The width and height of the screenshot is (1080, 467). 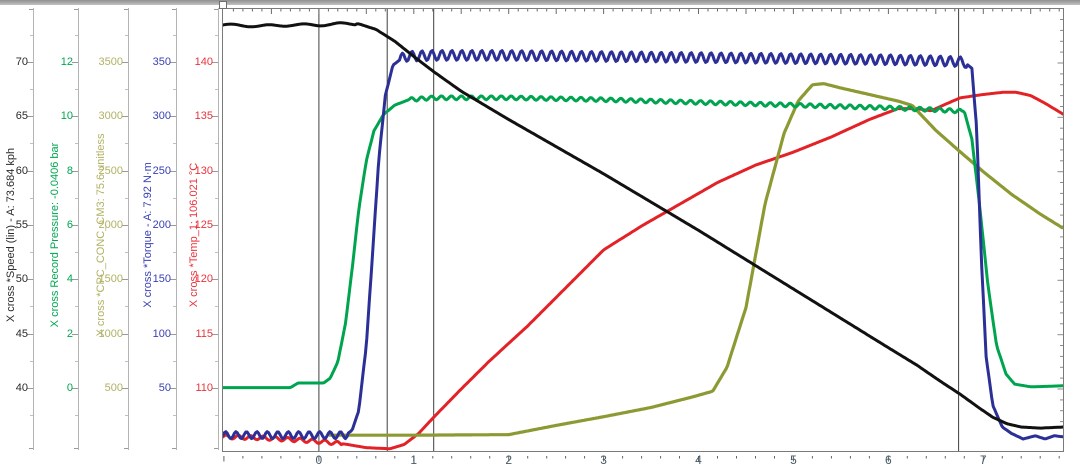 What do you see at coordinates (21, 279) in the screenshot?
I see `y-tick-label-speed: 50` at bounding box center [21, 279].